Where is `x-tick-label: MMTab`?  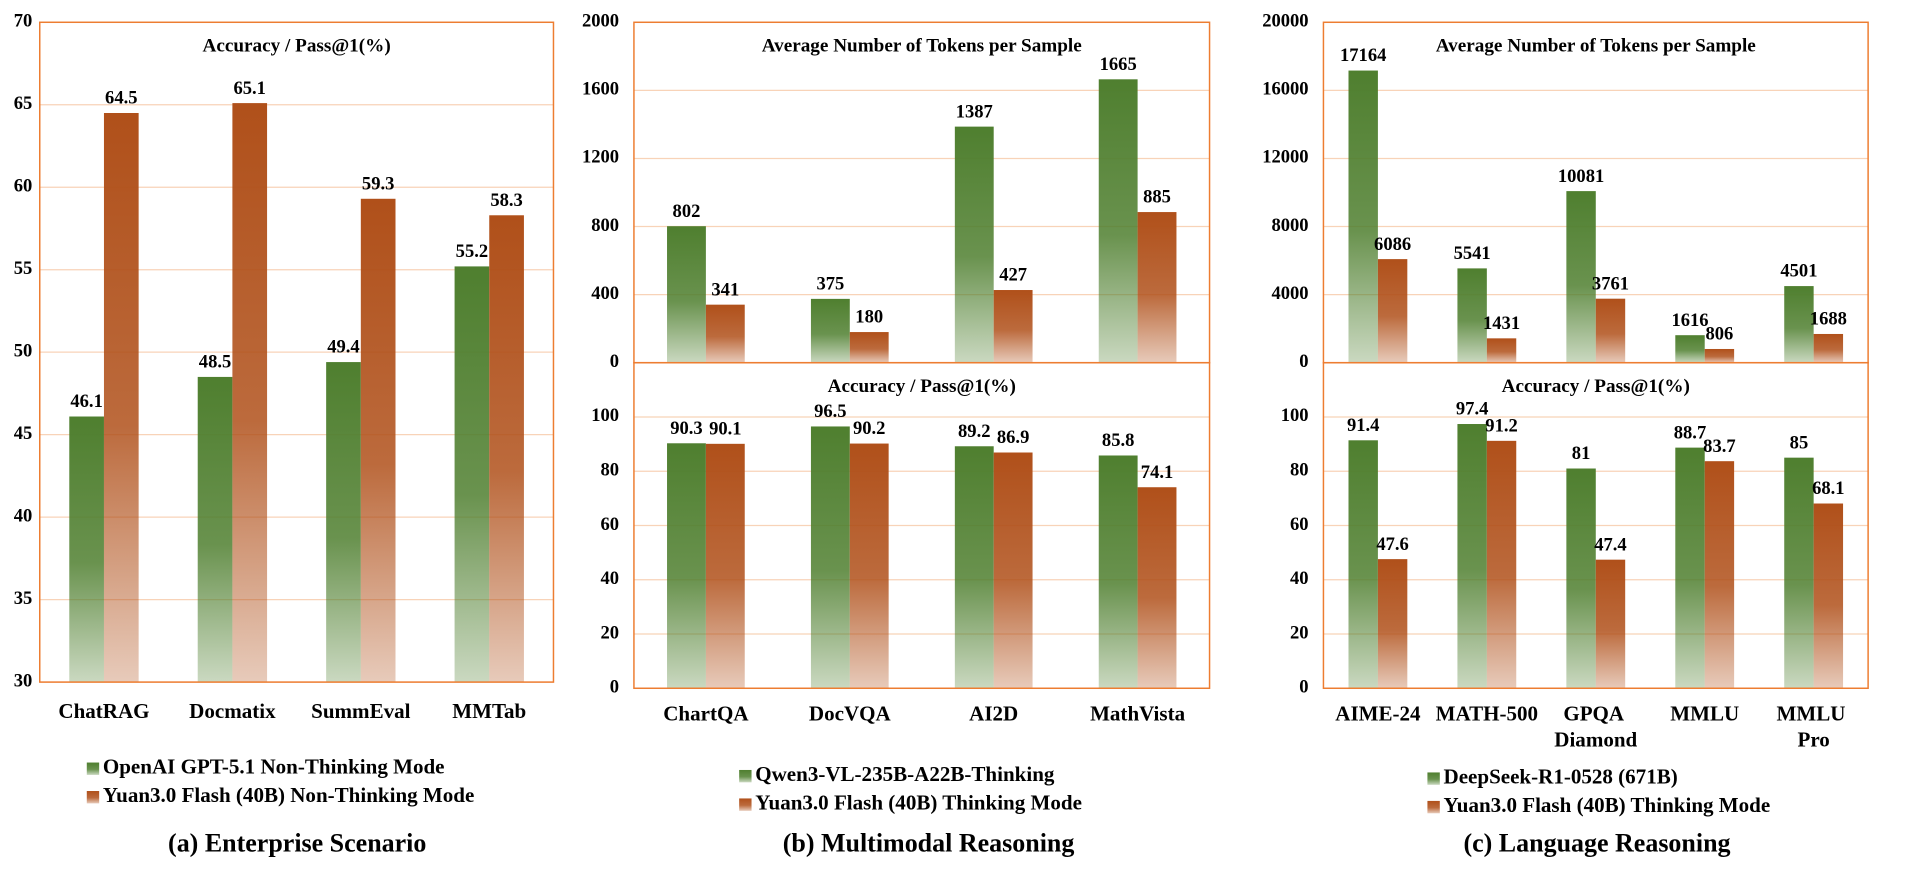 x-tick-label: MMTab is located at coordinates (489, 711).